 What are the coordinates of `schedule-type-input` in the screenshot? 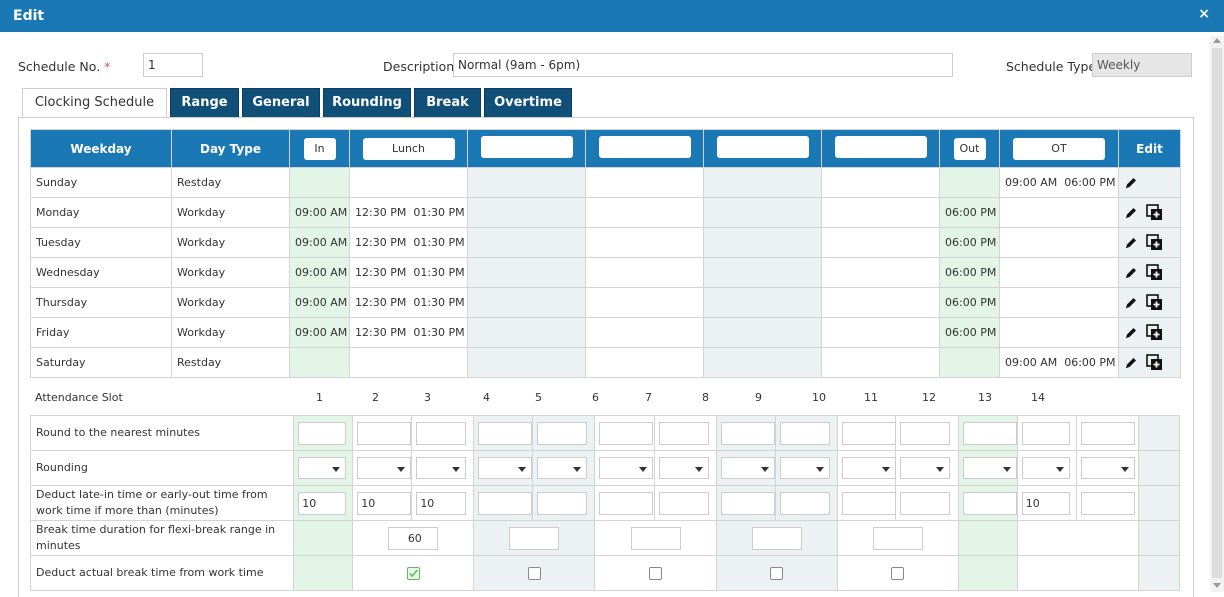 It's located at (1142, 65).